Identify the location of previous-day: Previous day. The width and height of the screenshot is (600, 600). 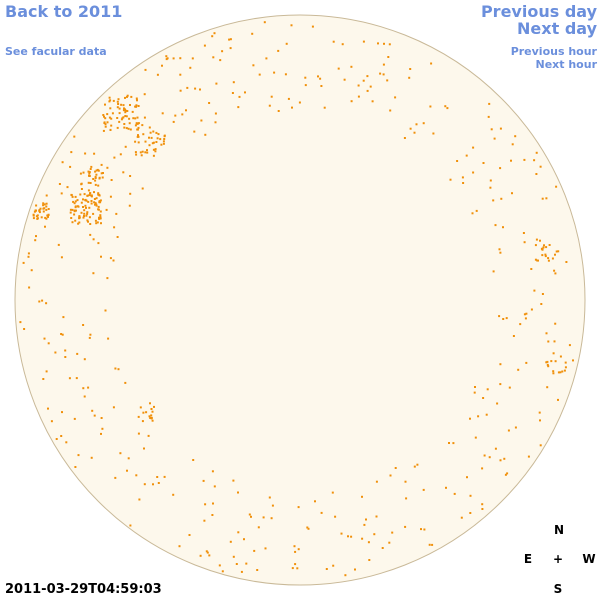
(538, 11).